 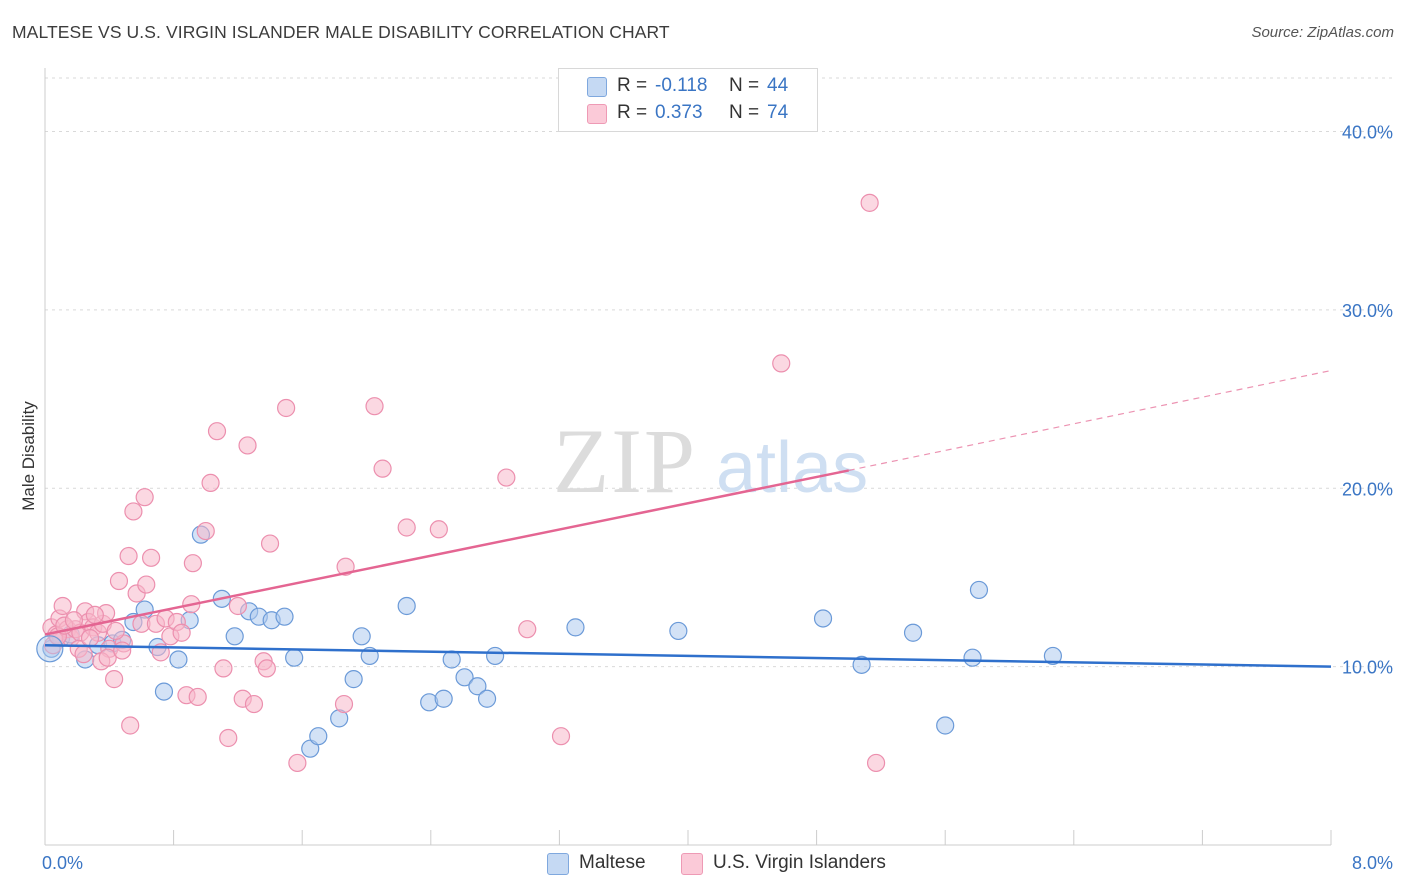 What do you see at coordinates (679, 112) in the screenshot?
I see `legend-r-value: 0.373` at bounding box center [679, 112].